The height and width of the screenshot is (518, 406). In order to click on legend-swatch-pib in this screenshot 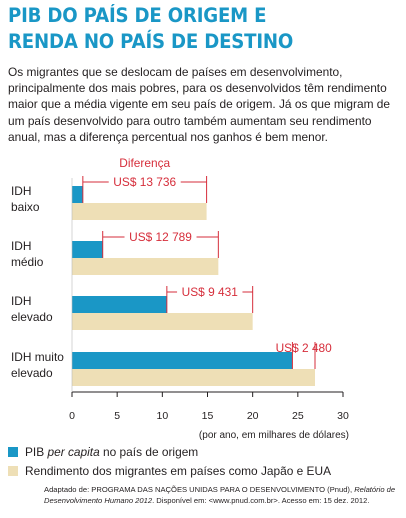, I will do `click(13, 452)`.